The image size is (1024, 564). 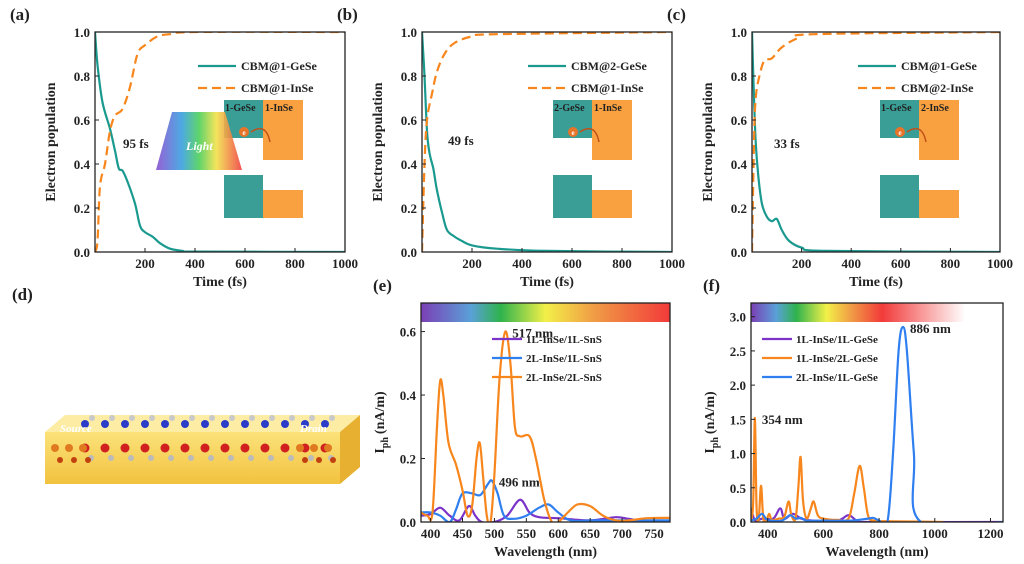 I want to click on band-alignment-inset: 1-GeSe 2-InSe e, so click(x=919, y=159).